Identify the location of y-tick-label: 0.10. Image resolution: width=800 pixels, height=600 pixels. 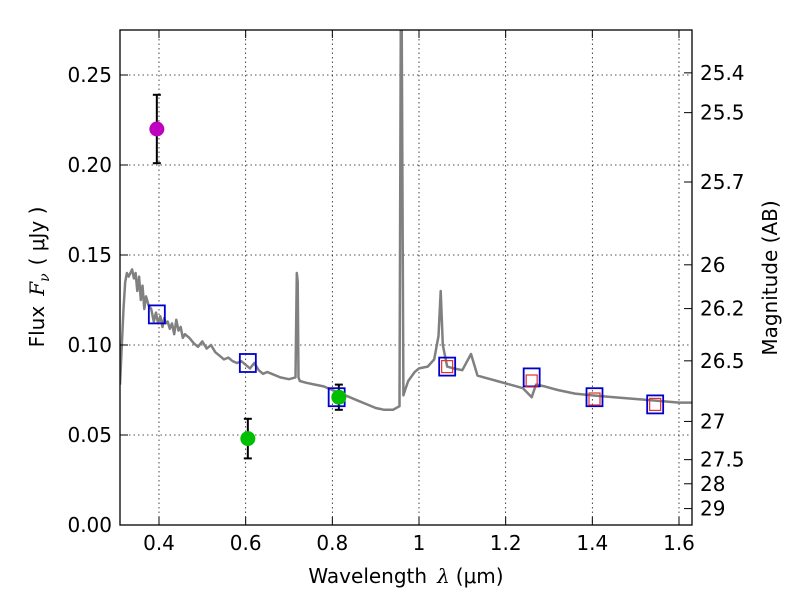
(89, 345).